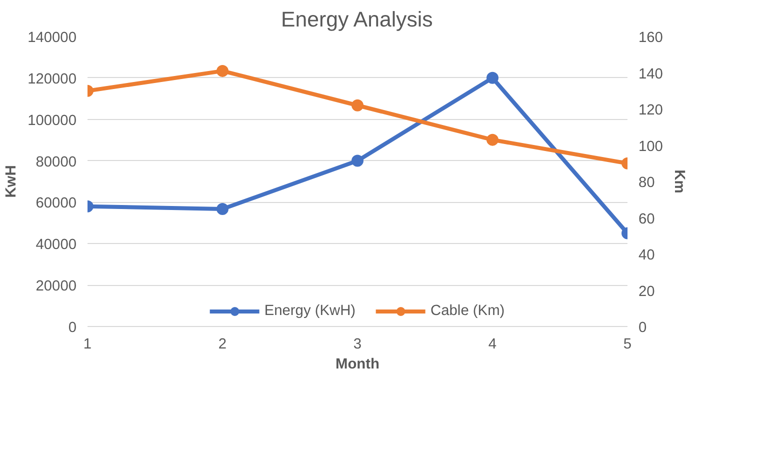 The width and height of the screenshot is (771, 463). I want to click on x-tick-label: 3, so click(357, 344).